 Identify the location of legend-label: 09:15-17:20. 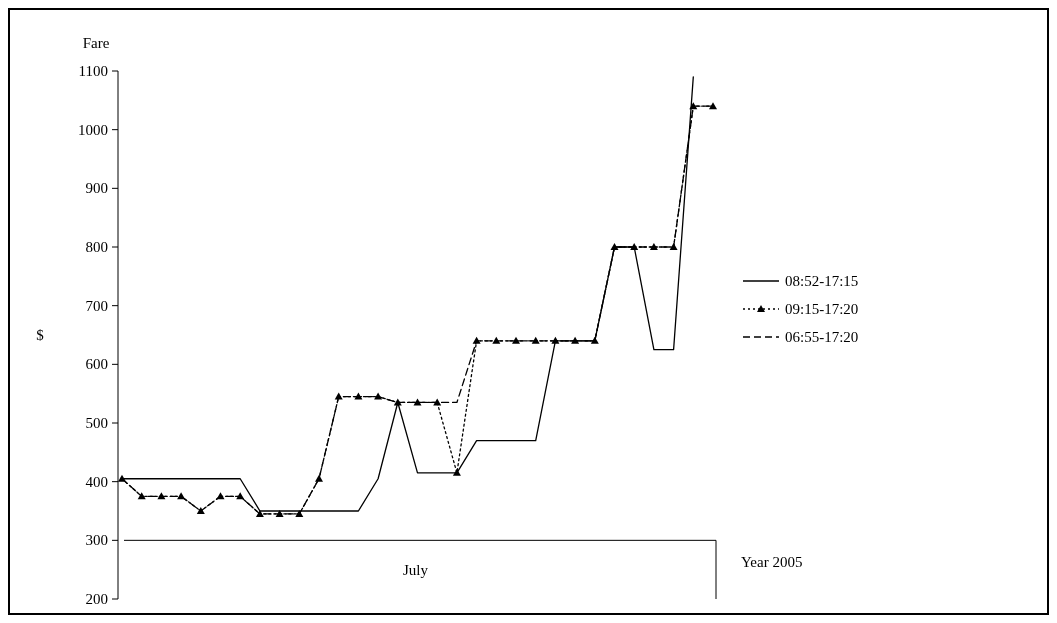
(822, 309).